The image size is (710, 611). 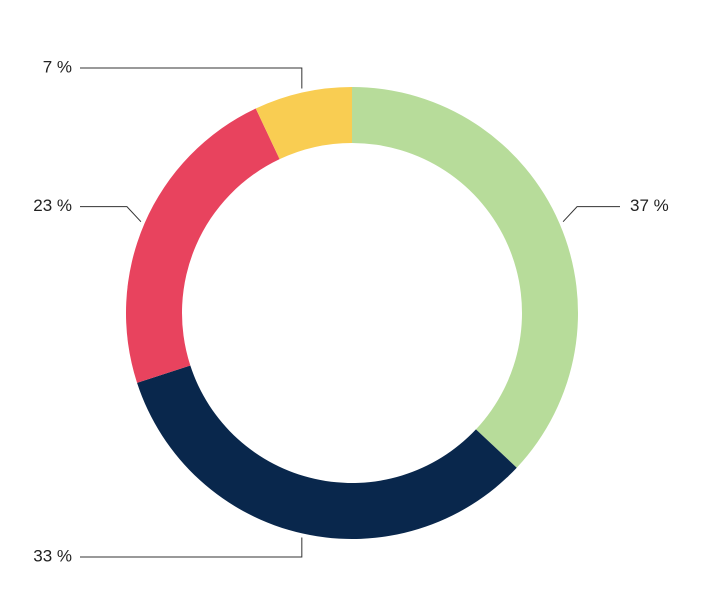 I want to click on value-label: 7 %, so click(x=57, y=66).